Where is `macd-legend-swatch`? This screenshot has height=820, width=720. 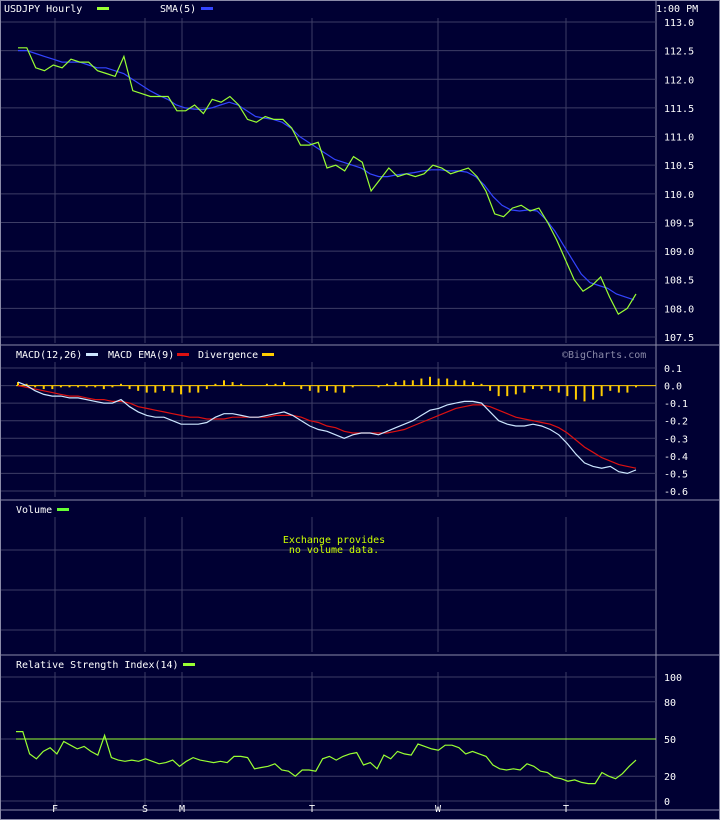 macd-legend-swatch is located at coordinates (92, 354).